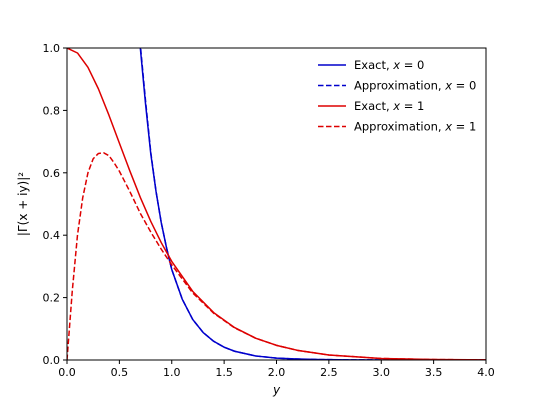 Image resolution: width=540 pixels, height=405 pixels. What do you see at coordinates (52, 173) in the screenshot?
I see `y-tick-label: 0.6` at bounding box center [52, 173].